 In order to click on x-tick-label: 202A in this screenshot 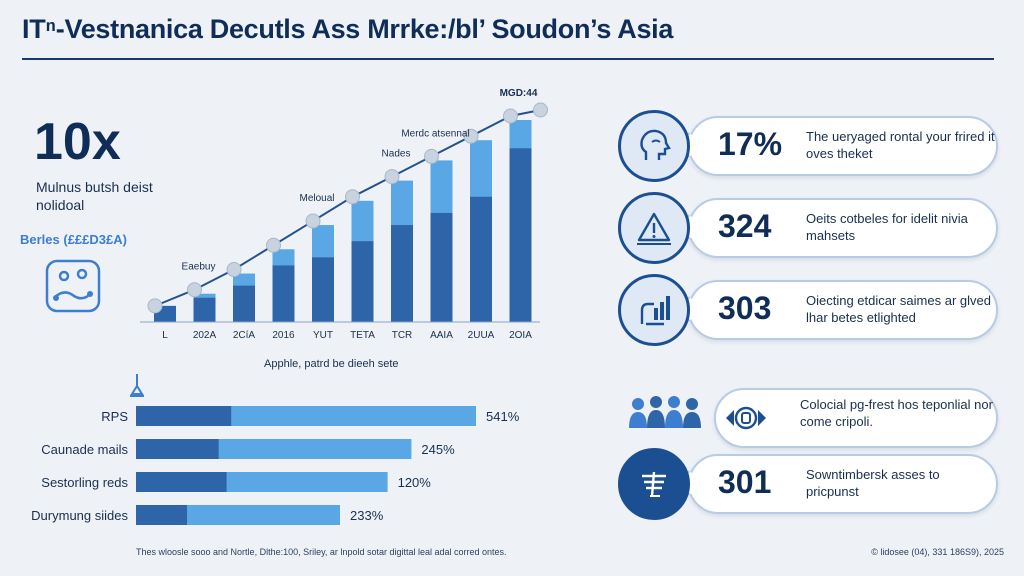, I will do `click(205, 335)`.